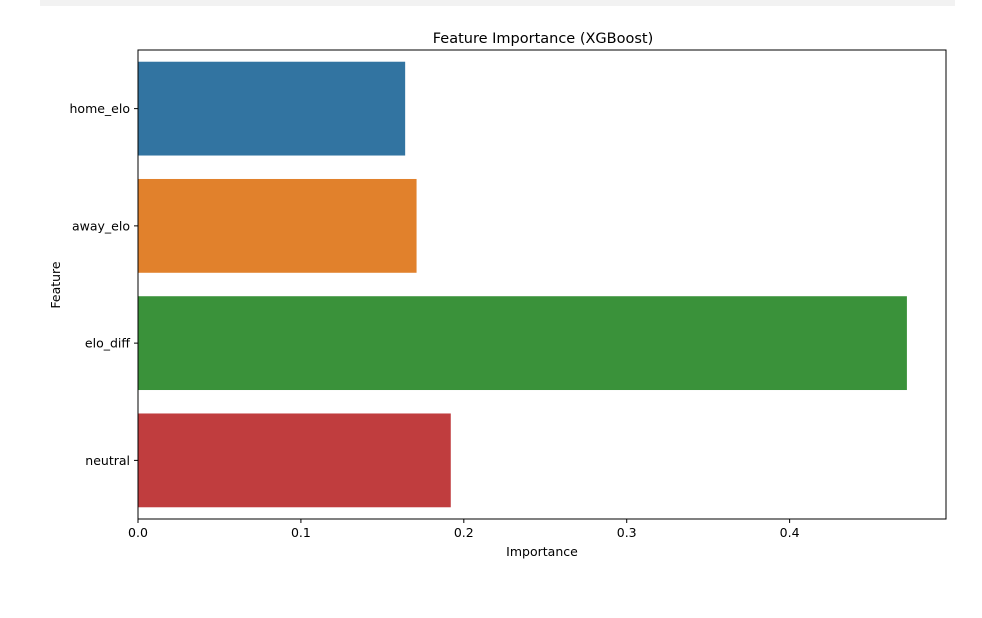 Image resolution: width=982 pixels, height=618 pixels. What do you see at coordinates (301, 532) in the screenshot?
I see `x-tick-label: 0.1` at bounding box center [301, 532].